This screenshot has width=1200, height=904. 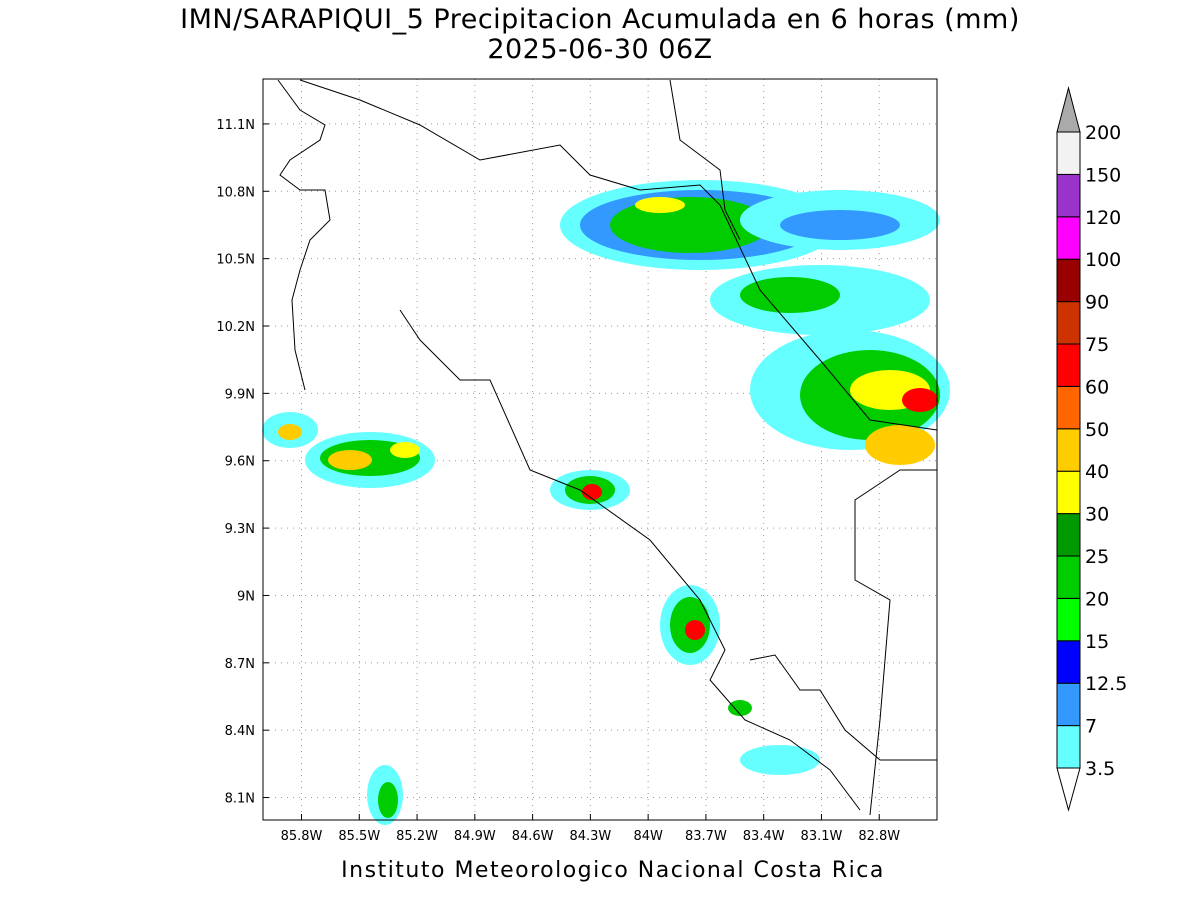 What do you see at coordinates (1068, 789) in the screenshot?
I see `colorbar-under` at bounding box center [1068, 789].